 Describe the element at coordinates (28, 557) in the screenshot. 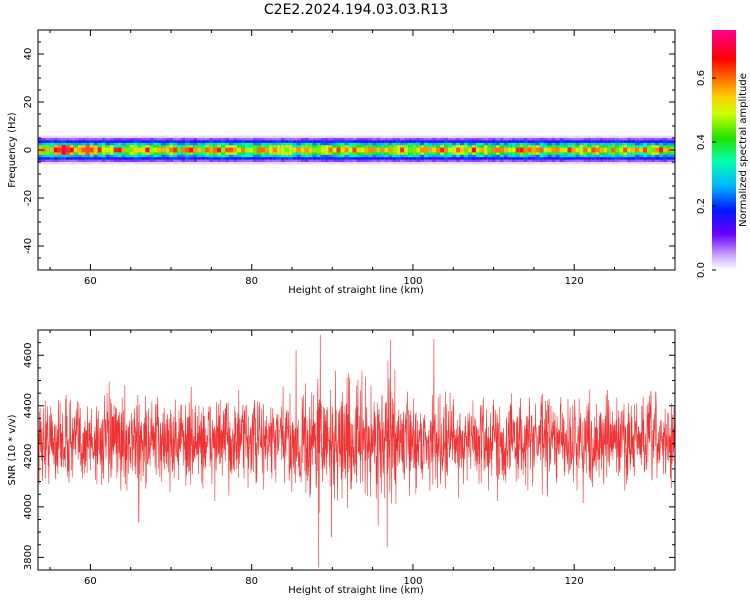

I see `y-tick-label: 3800` at that location.